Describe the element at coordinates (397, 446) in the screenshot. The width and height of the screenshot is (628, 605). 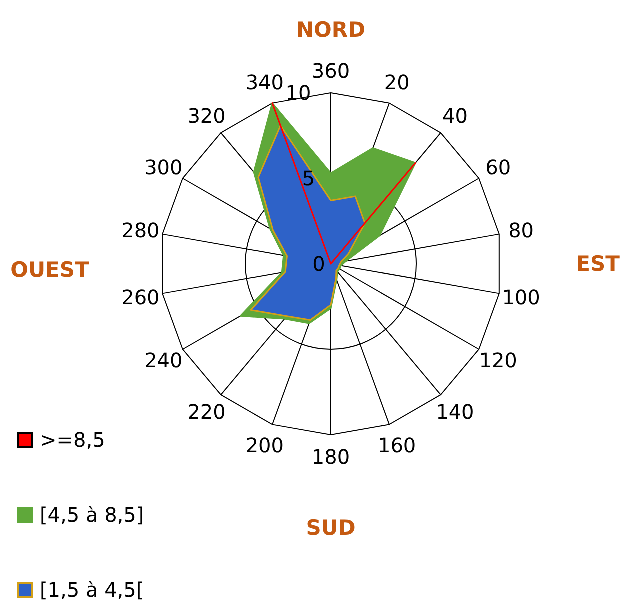
I see `spoke-label: 160` at that location.